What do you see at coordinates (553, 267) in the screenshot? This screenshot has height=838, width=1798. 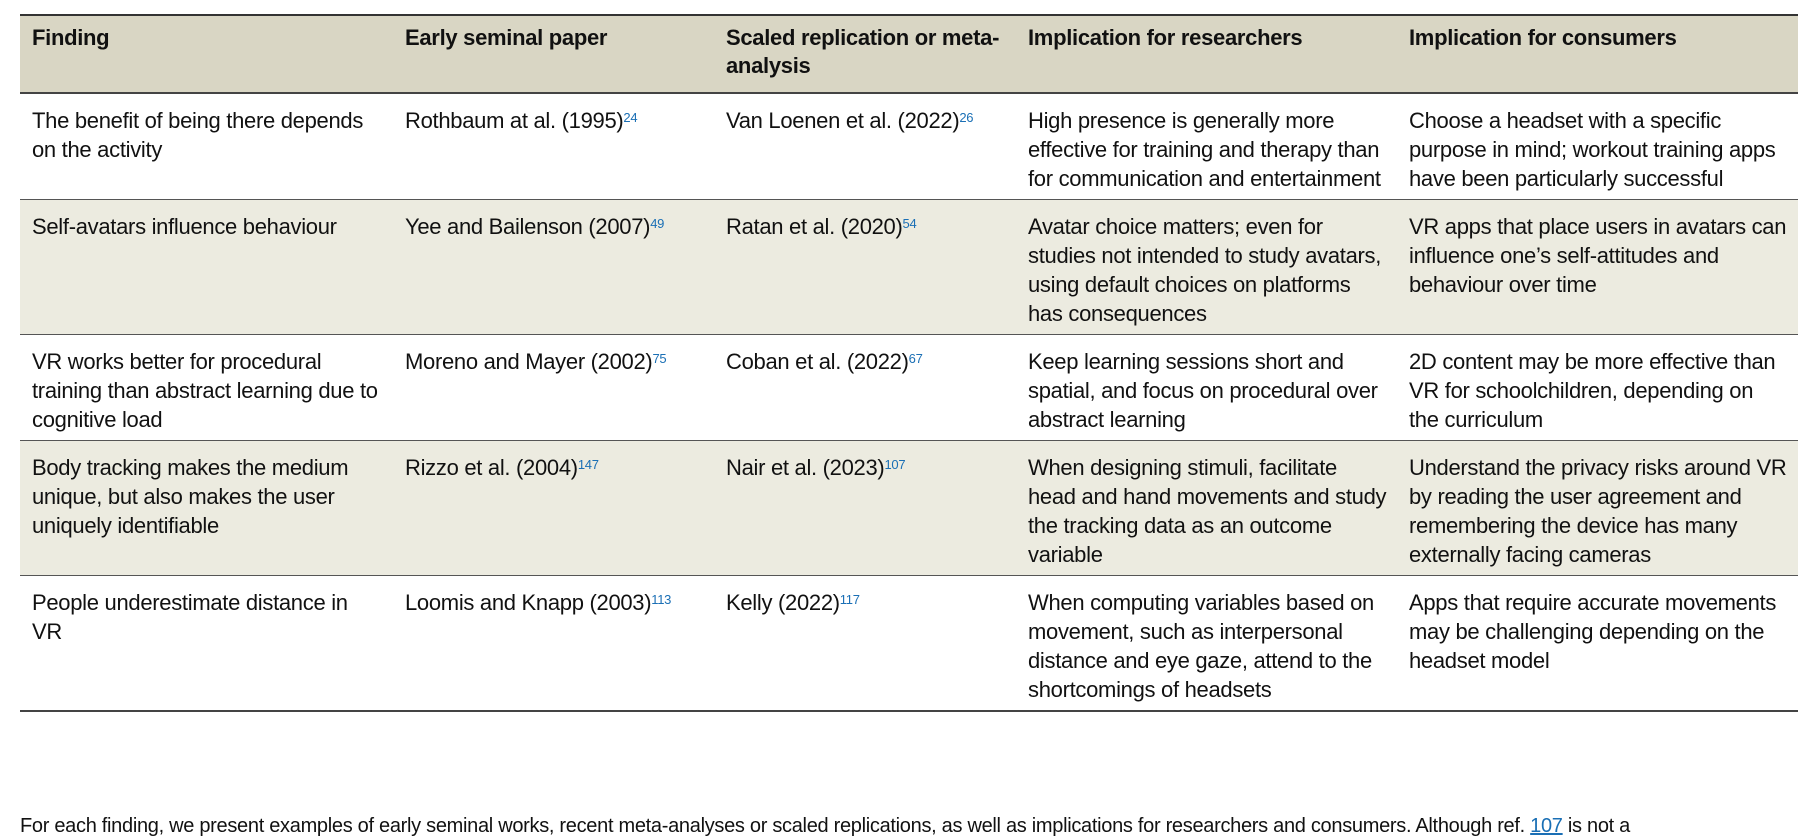 I see `cell-seminal: Yee and Bailenson (2007)49` at bounding box center [553, 267].